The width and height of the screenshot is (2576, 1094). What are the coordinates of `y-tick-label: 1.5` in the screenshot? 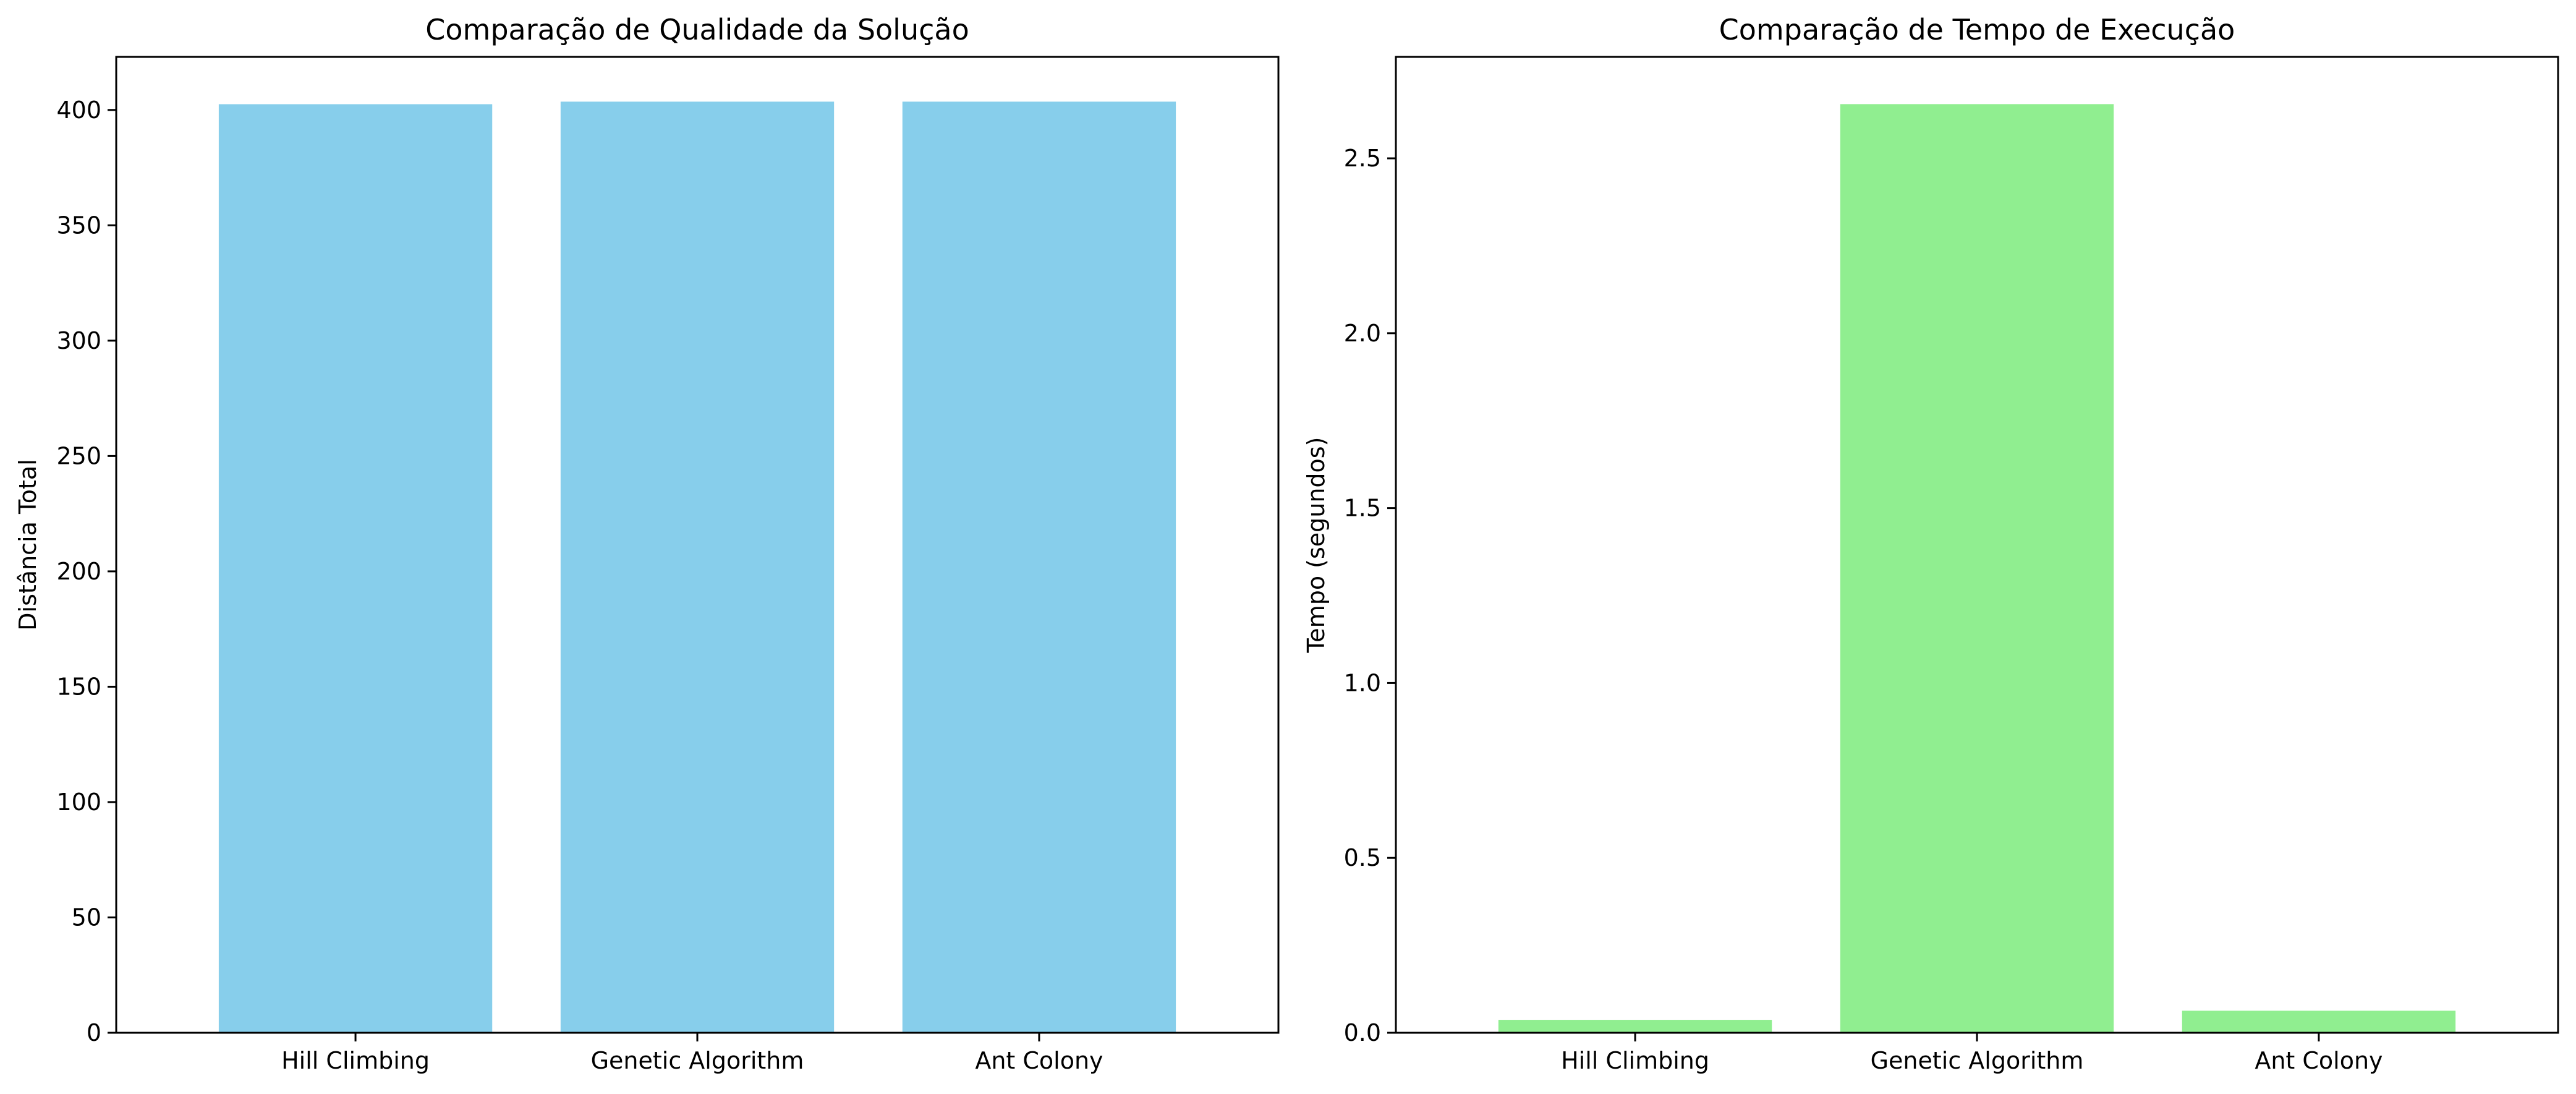 It's located at (1362, 509).